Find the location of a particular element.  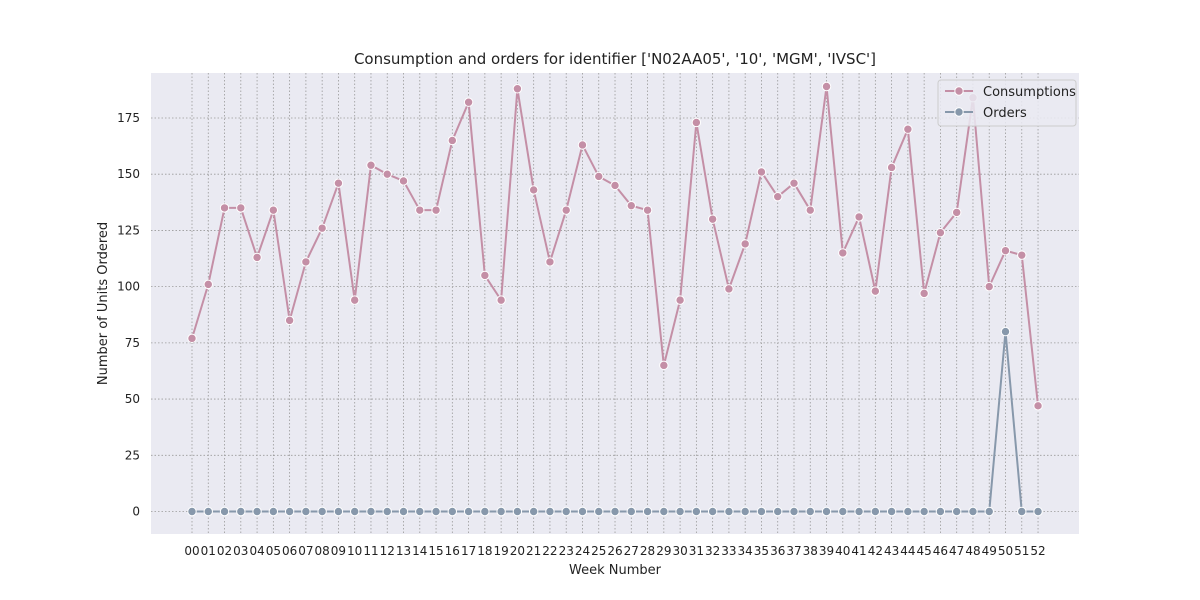

x-tick-label: 01 is located at coordinates (208, 551).